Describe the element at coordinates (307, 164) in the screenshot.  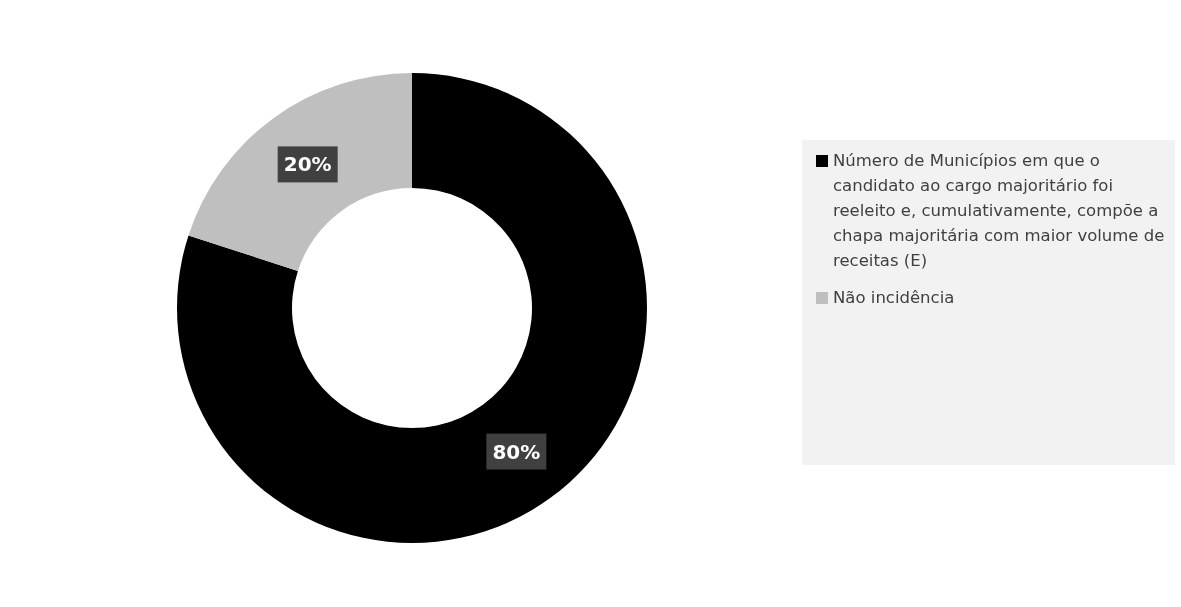
I see `data-label: 20%` at that location.